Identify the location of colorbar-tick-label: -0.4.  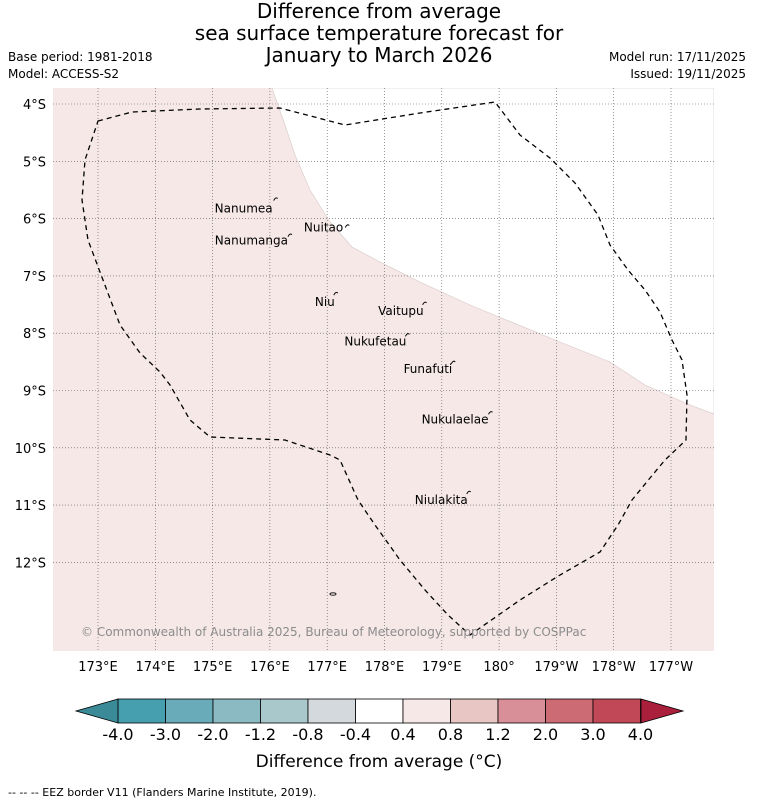
(355, 734).